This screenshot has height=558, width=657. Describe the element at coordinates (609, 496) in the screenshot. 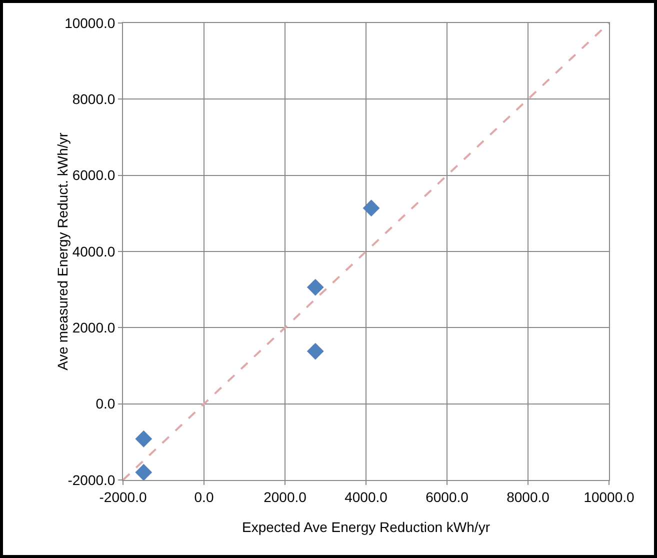

I see `x-tick-label: 10000.0` at that location.